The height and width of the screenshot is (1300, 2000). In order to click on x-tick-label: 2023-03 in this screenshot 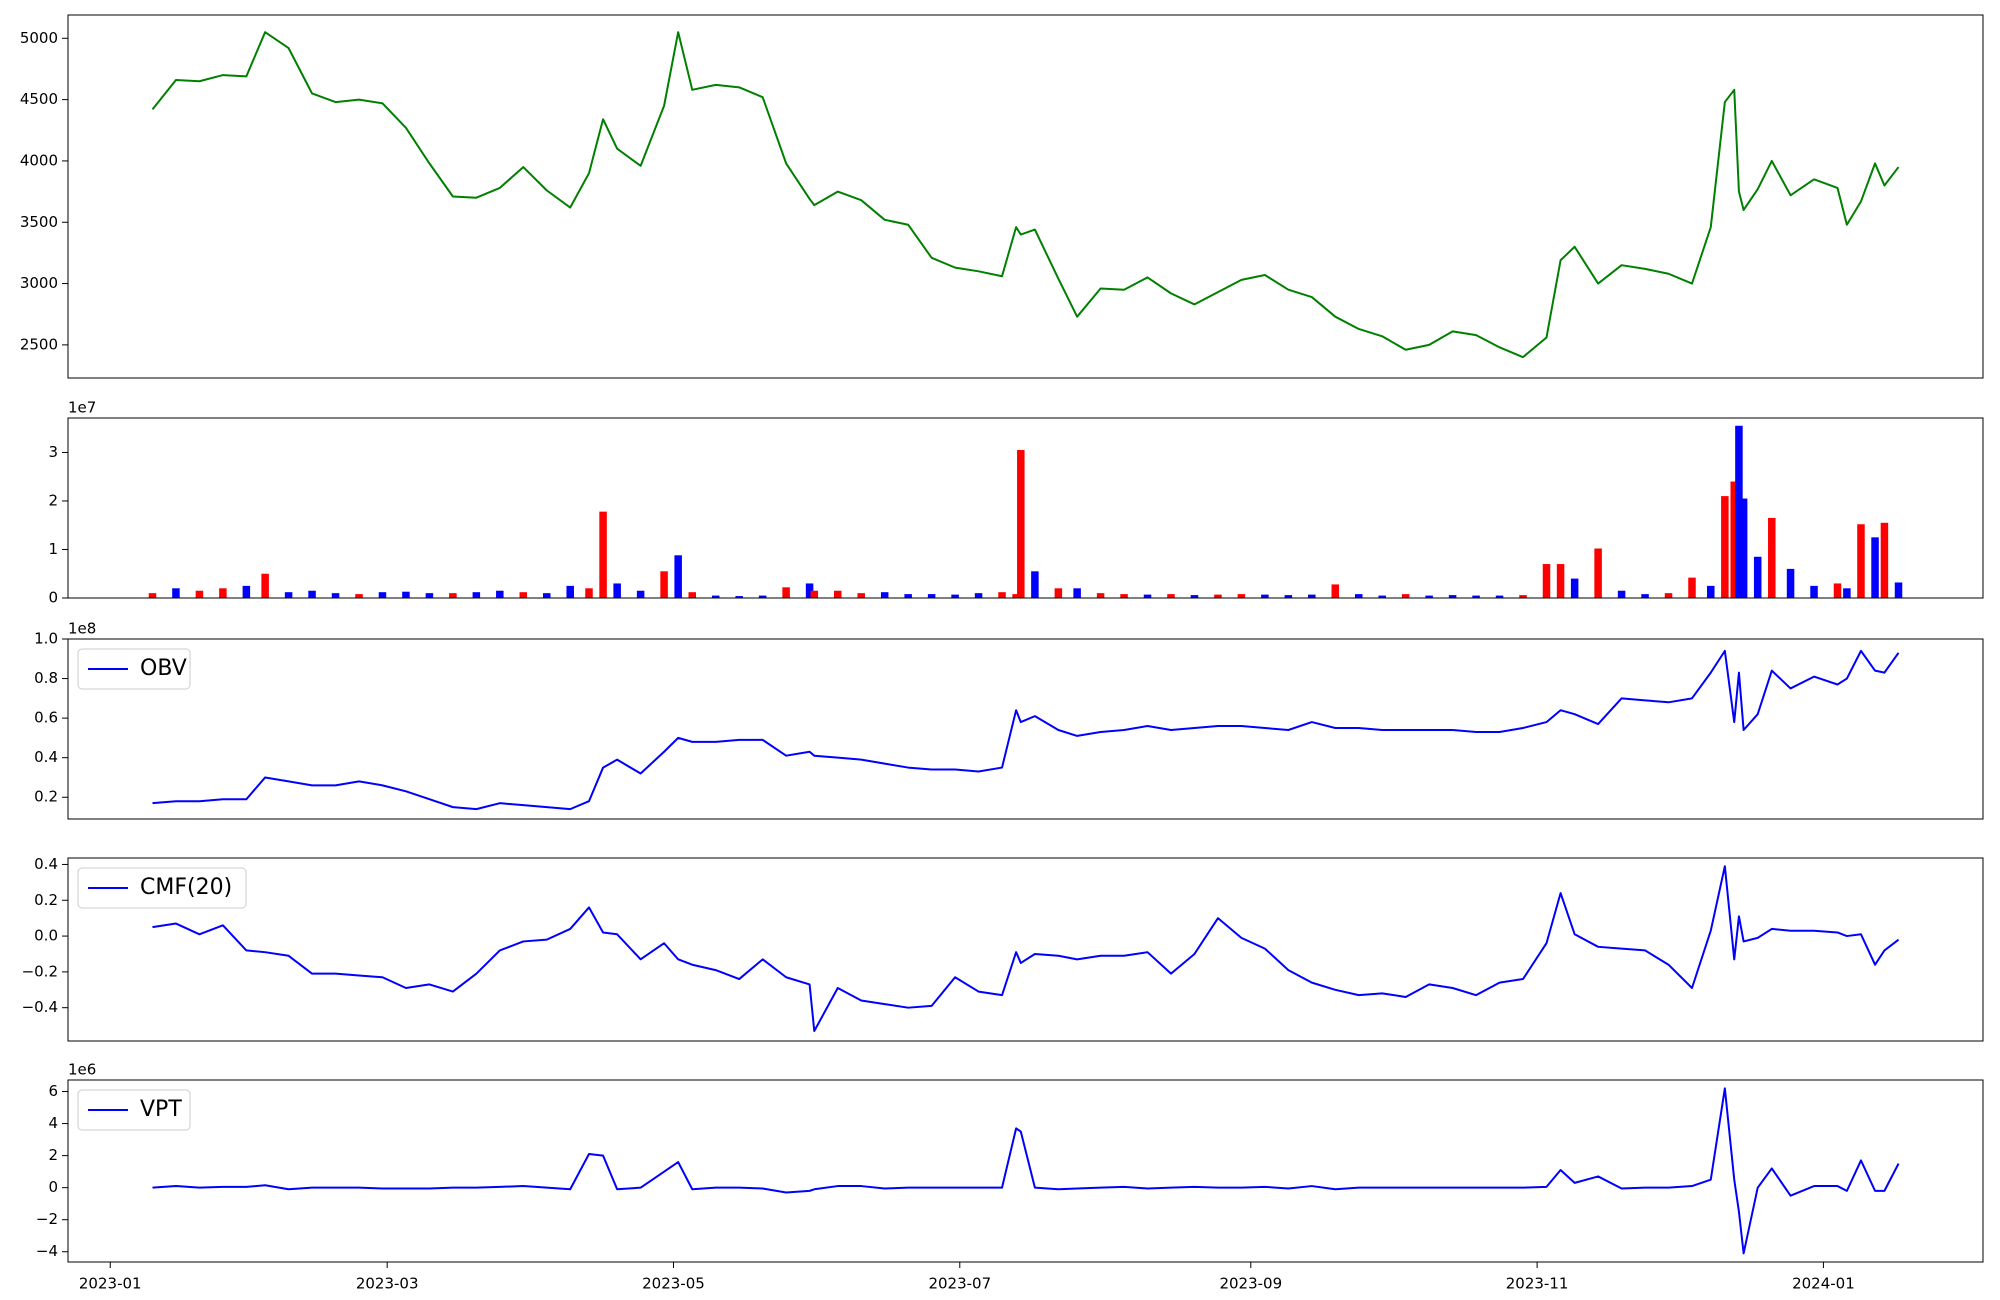, I will do `click(387, 1284)`.